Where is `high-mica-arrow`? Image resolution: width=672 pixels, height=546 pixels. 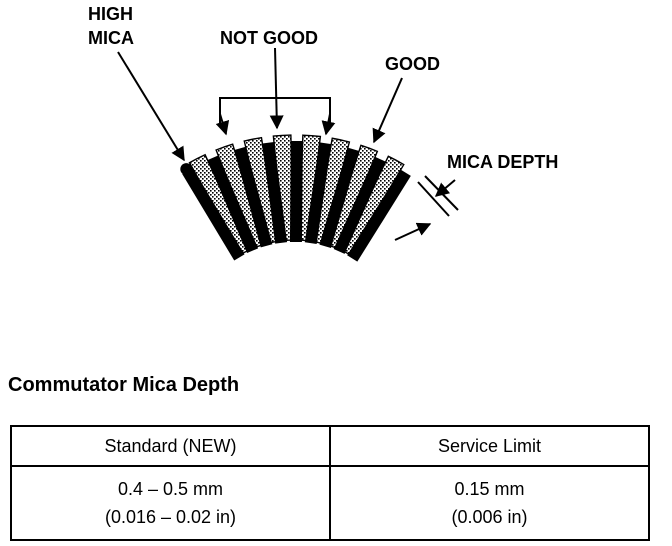
high-mica-arrow is located at coordinates (151, 106).